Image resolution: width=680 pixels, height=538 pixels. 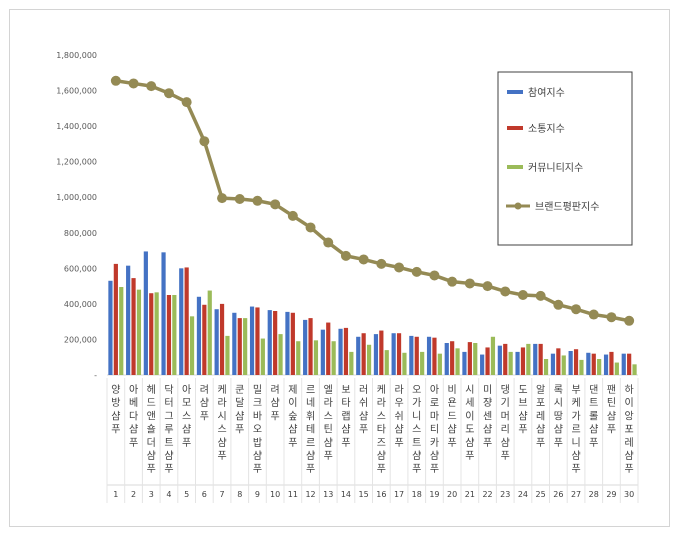 What do you see at coordinates (133, 494) in the screenshot?
I see `category-number-label: 2` at bounding box center [133, 494].